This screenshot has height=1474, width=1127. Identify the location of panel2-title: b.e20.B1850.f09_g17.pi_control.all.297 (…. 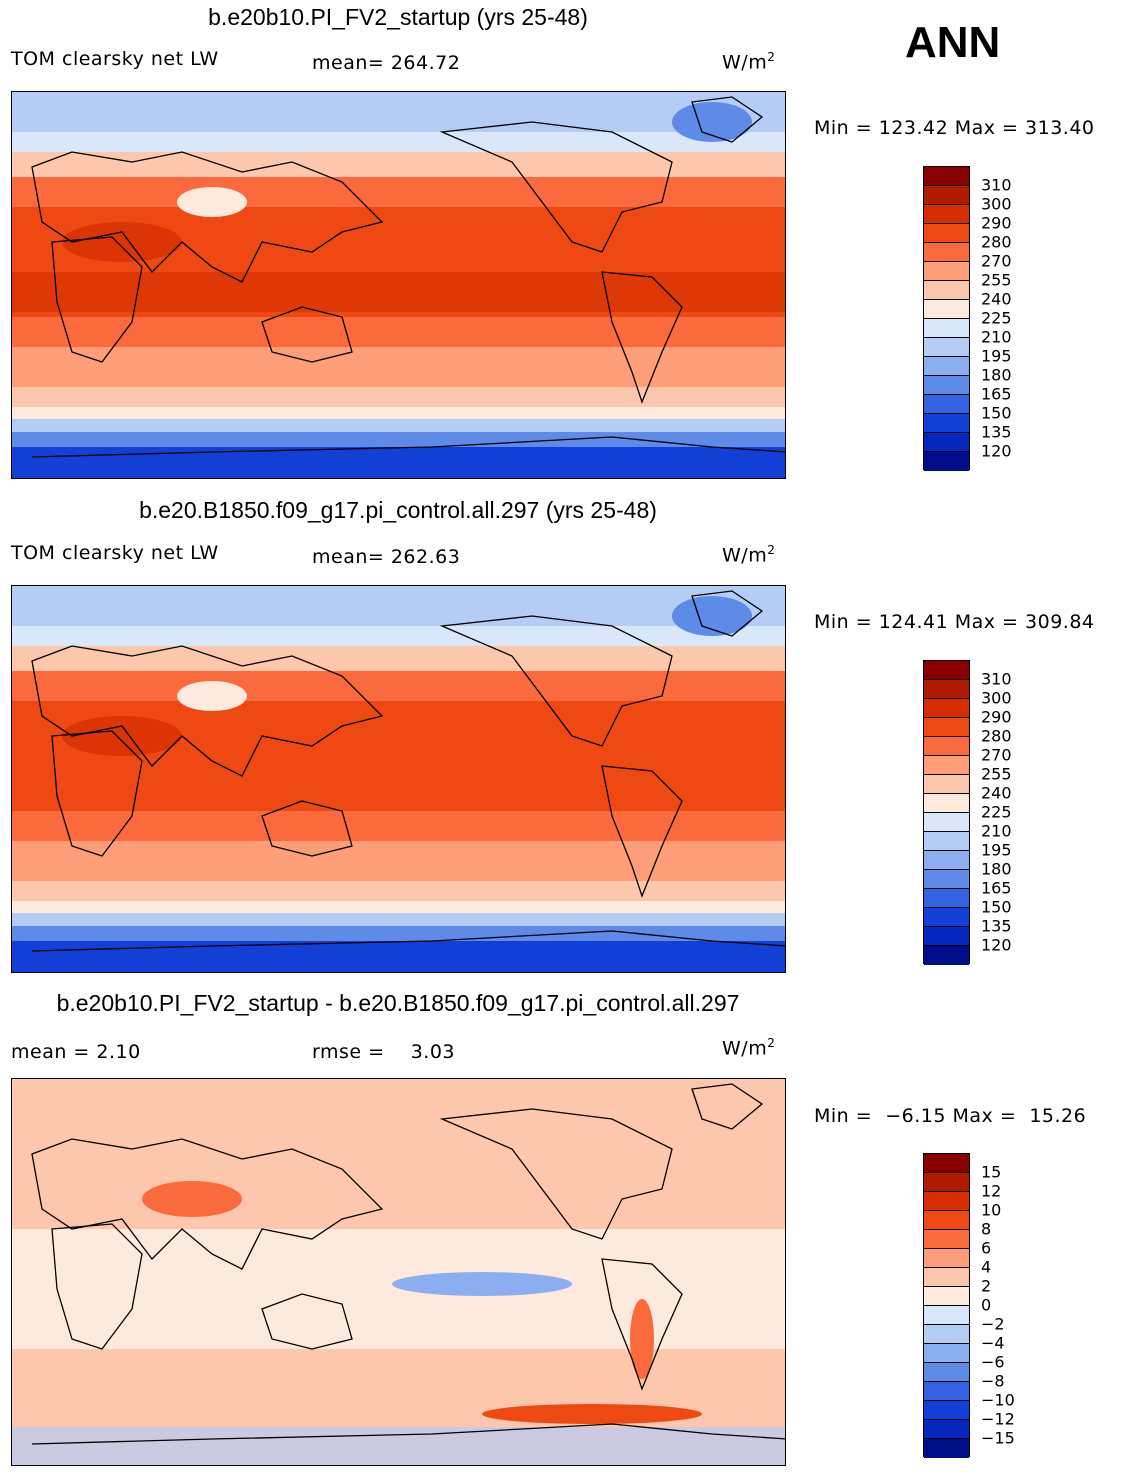
(398, 510).